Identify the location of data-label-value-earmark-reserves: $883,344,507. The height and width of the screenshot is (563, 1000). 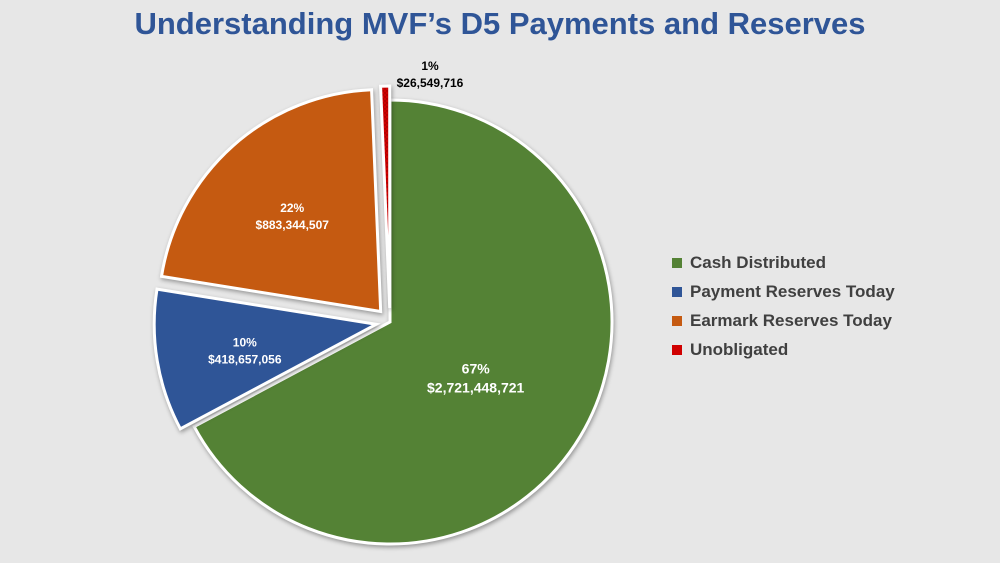
(293, 225).